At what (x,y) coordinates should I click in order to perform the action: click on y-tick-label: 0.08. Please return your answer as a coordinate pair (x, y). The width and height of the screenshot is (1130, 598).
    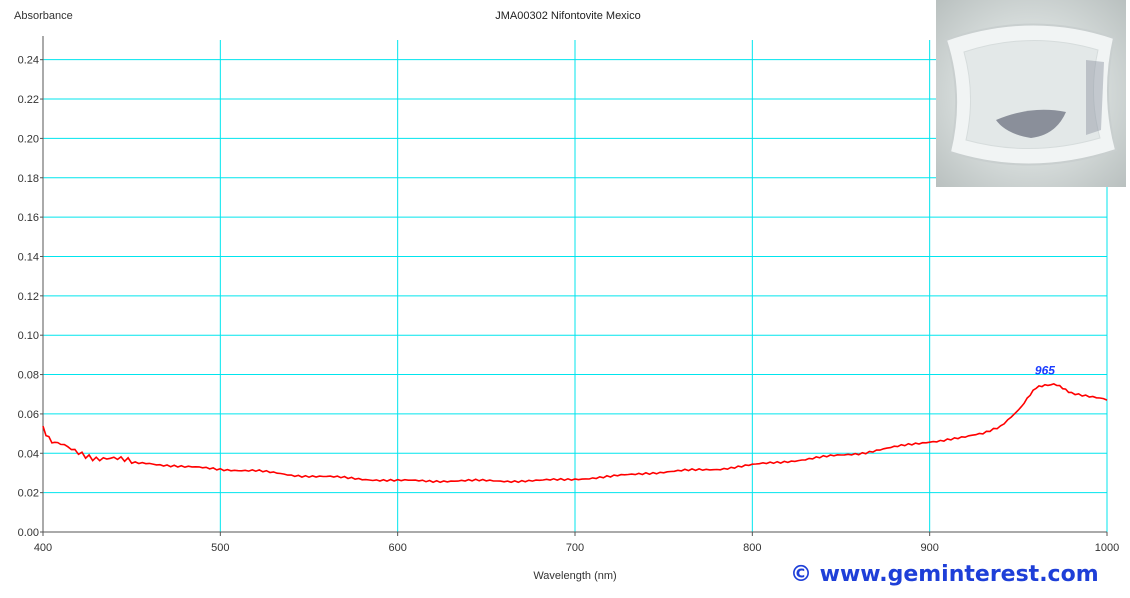
    Looking at the image, I should click on (28, 376).